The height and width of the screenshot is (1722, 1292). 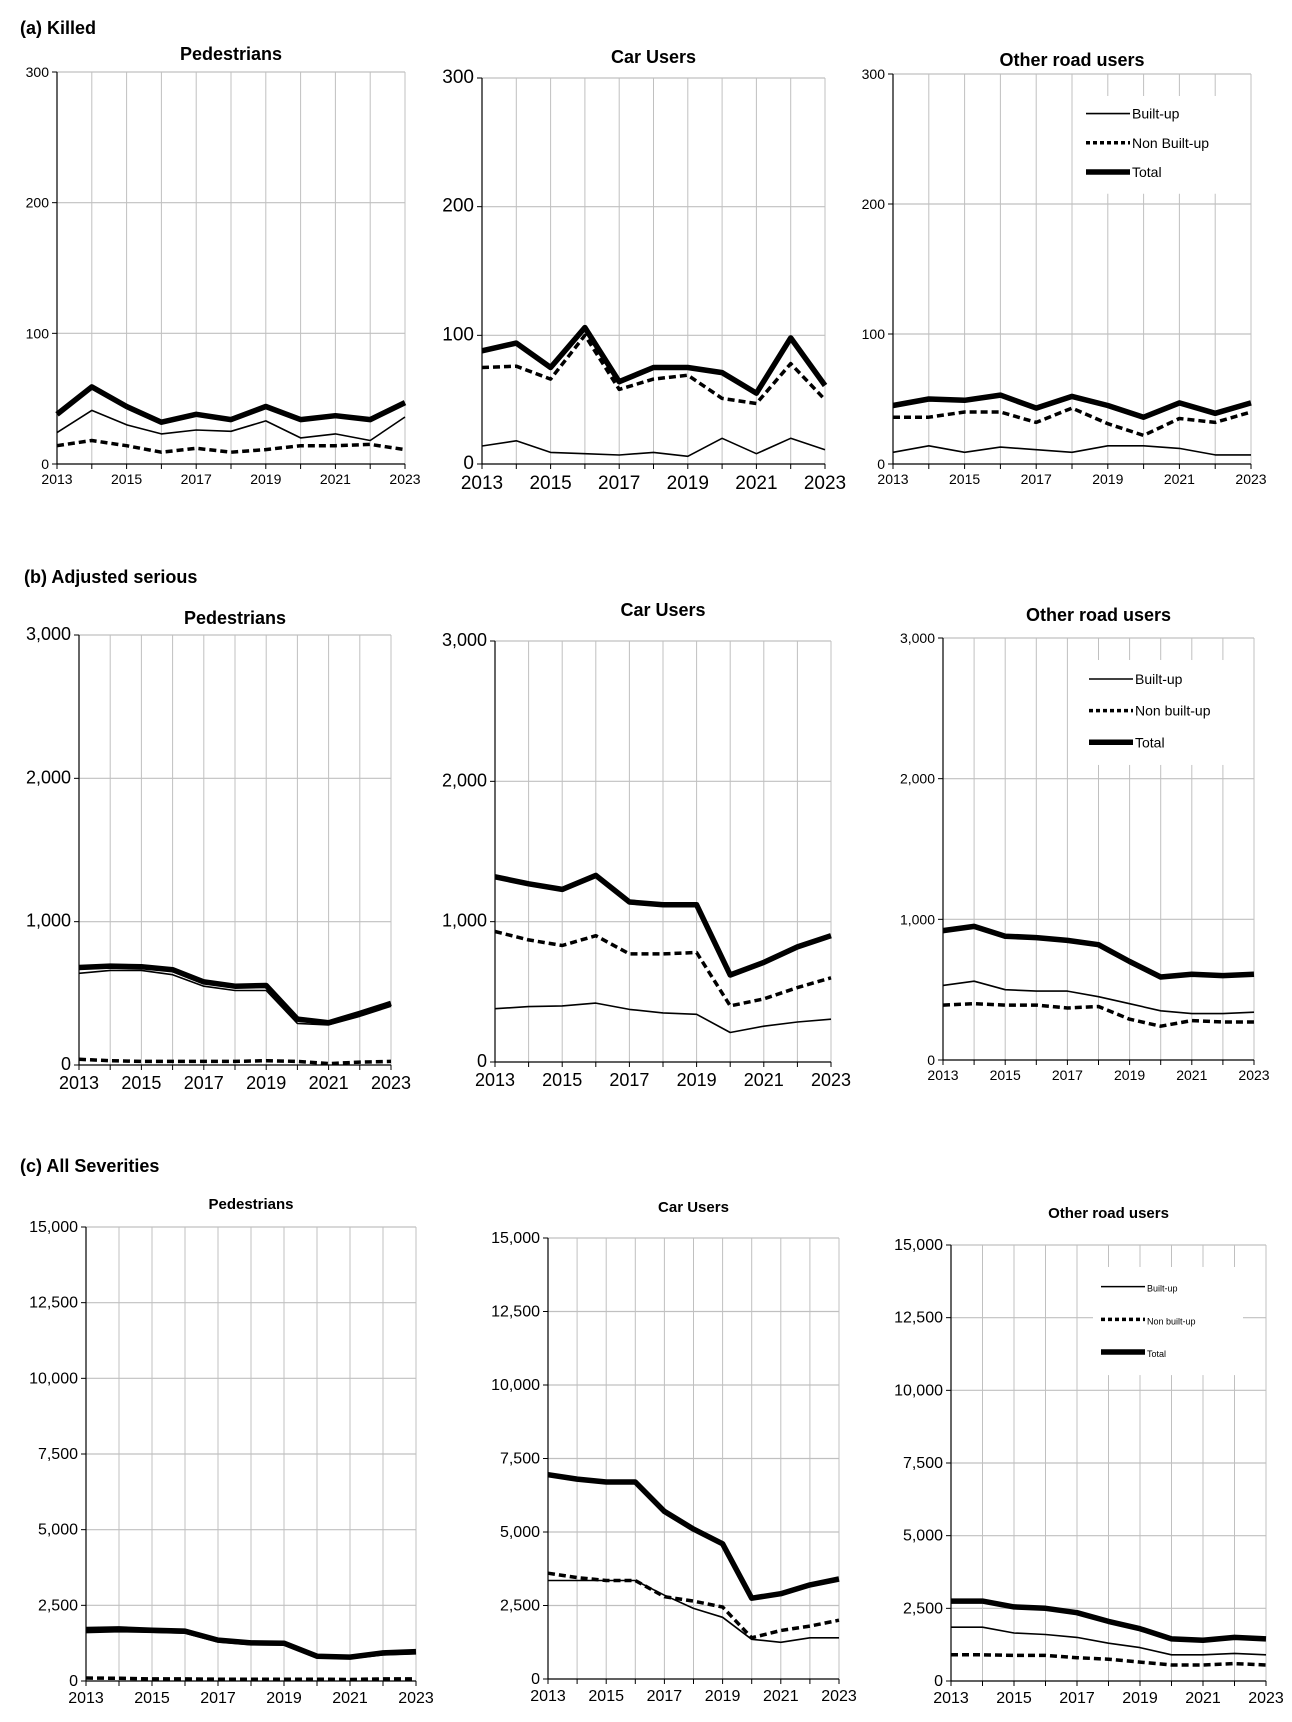 I want to click on y-tick-label: 15,000, so click(x=515, y=1238).